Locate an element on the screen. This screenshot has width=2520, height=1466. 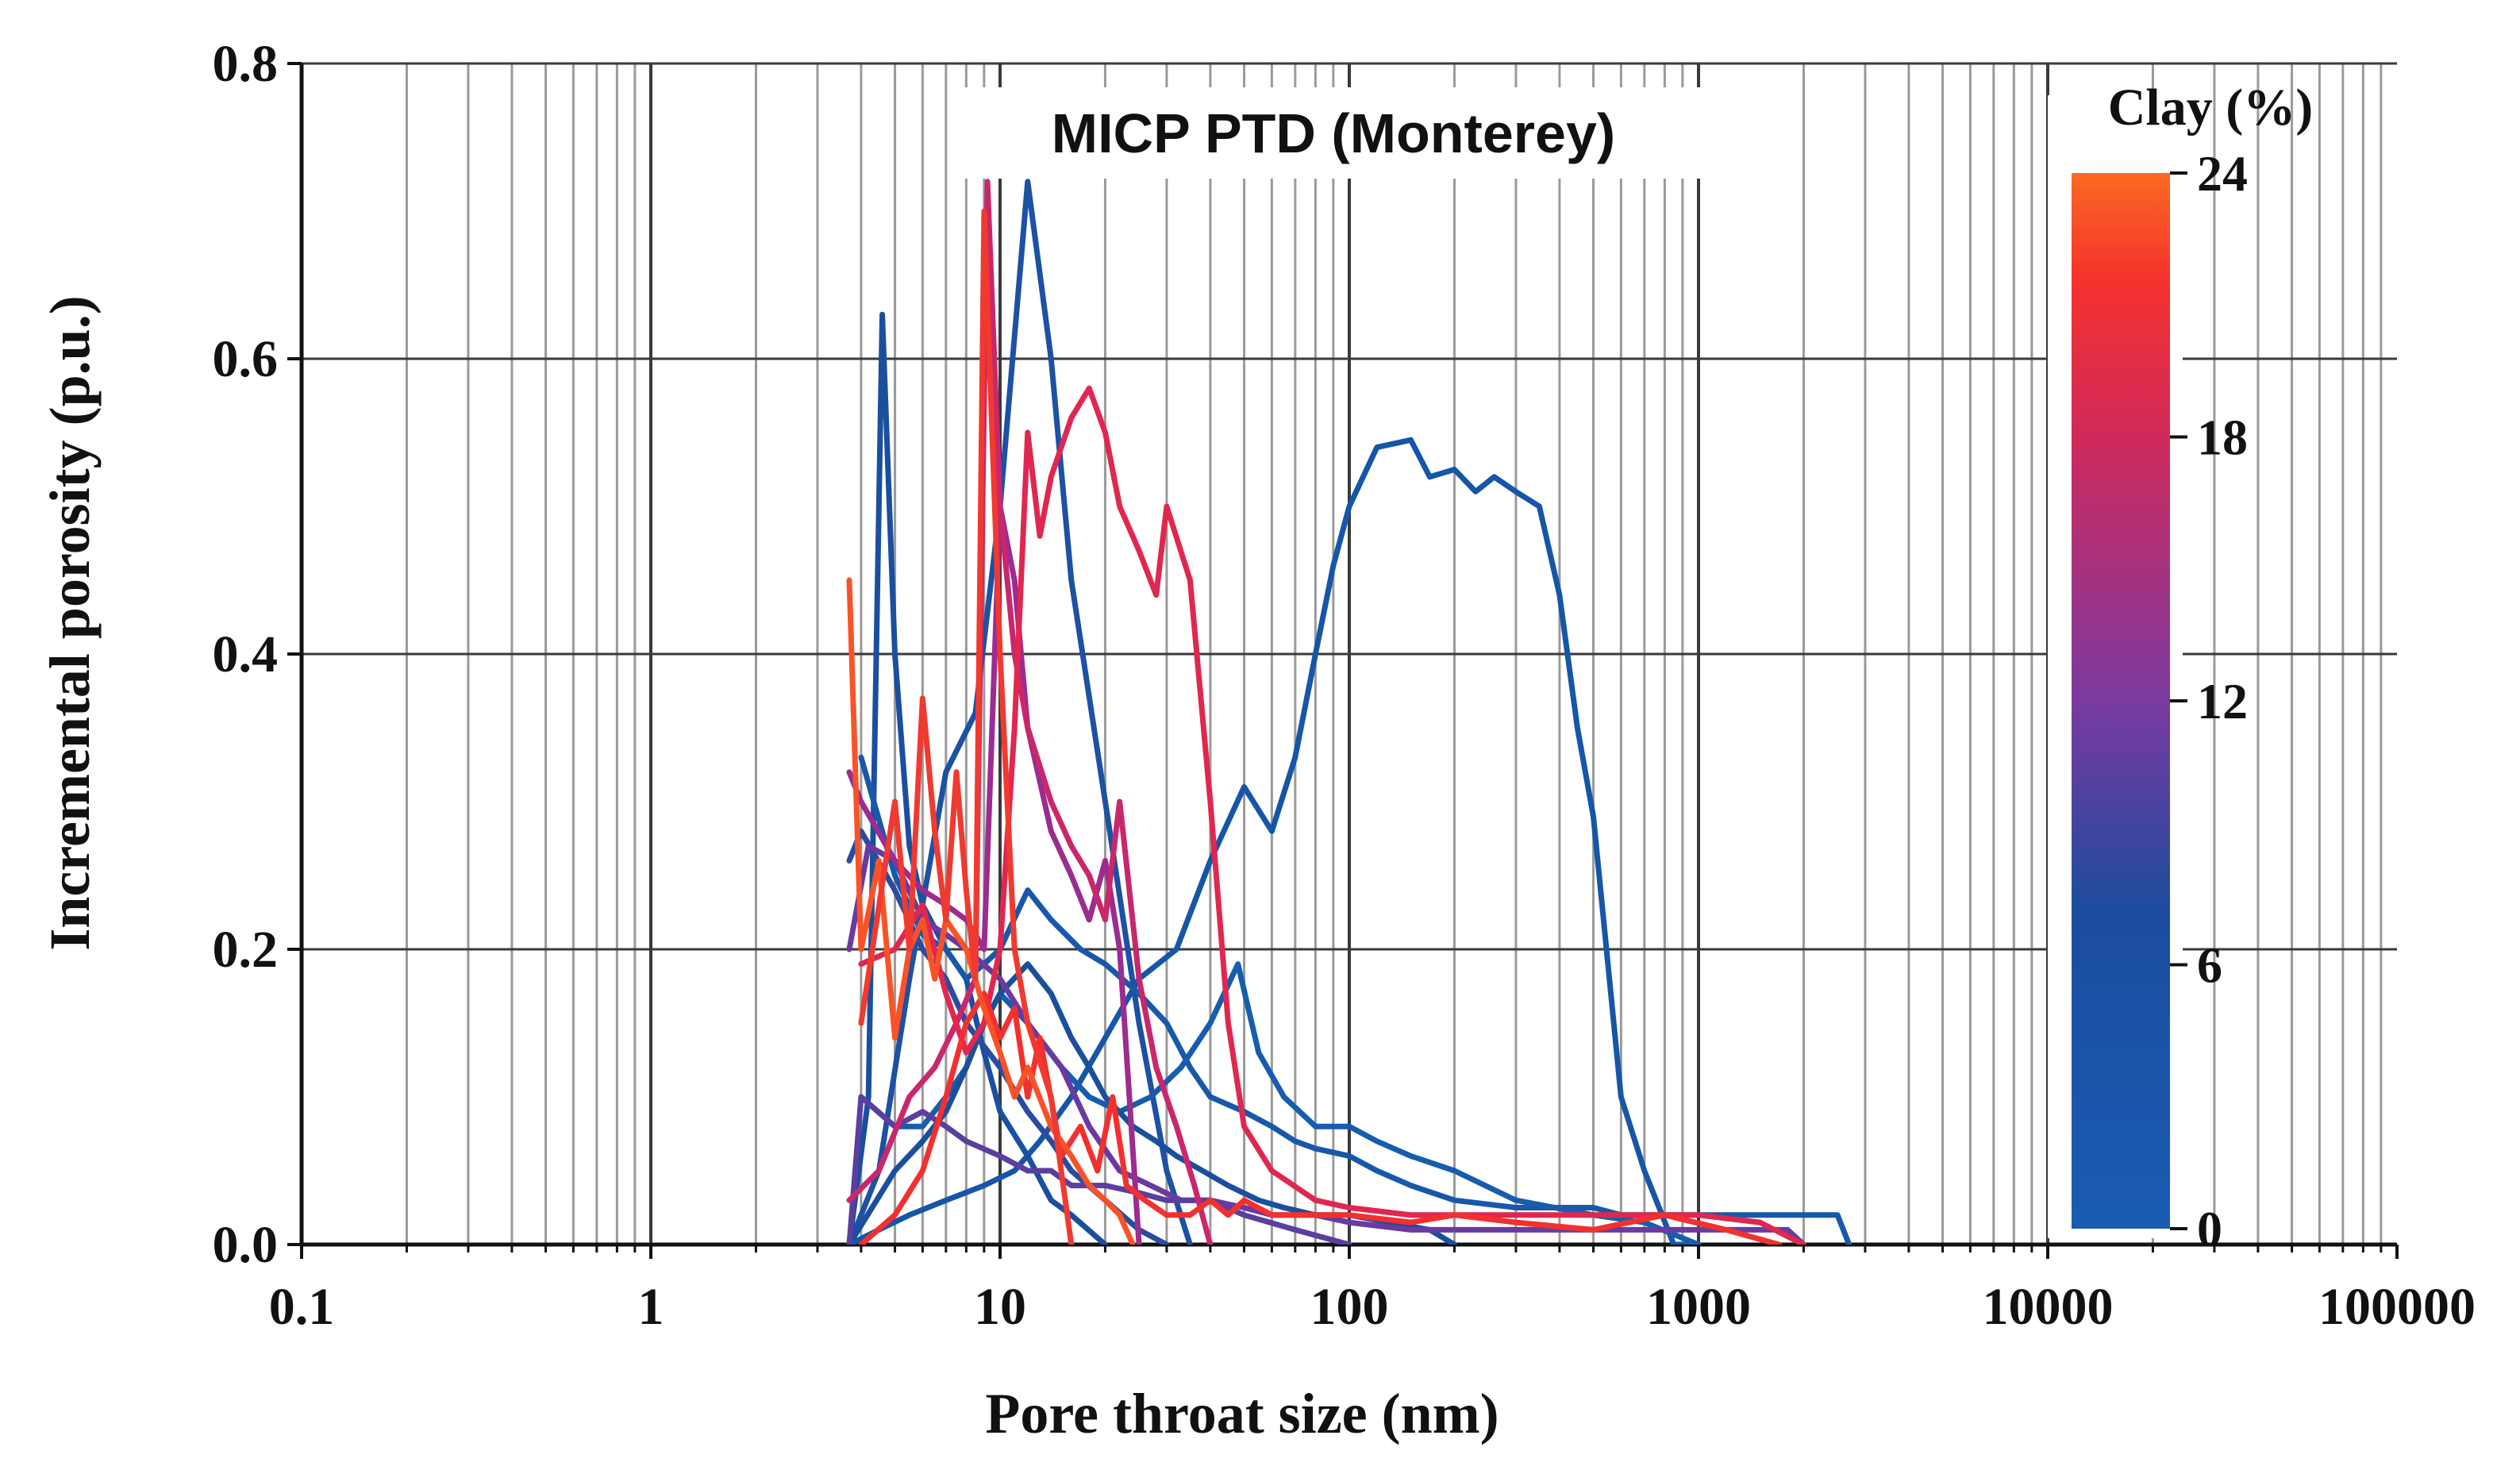
colorbar-gradient is located at coordinates (2121, 701).